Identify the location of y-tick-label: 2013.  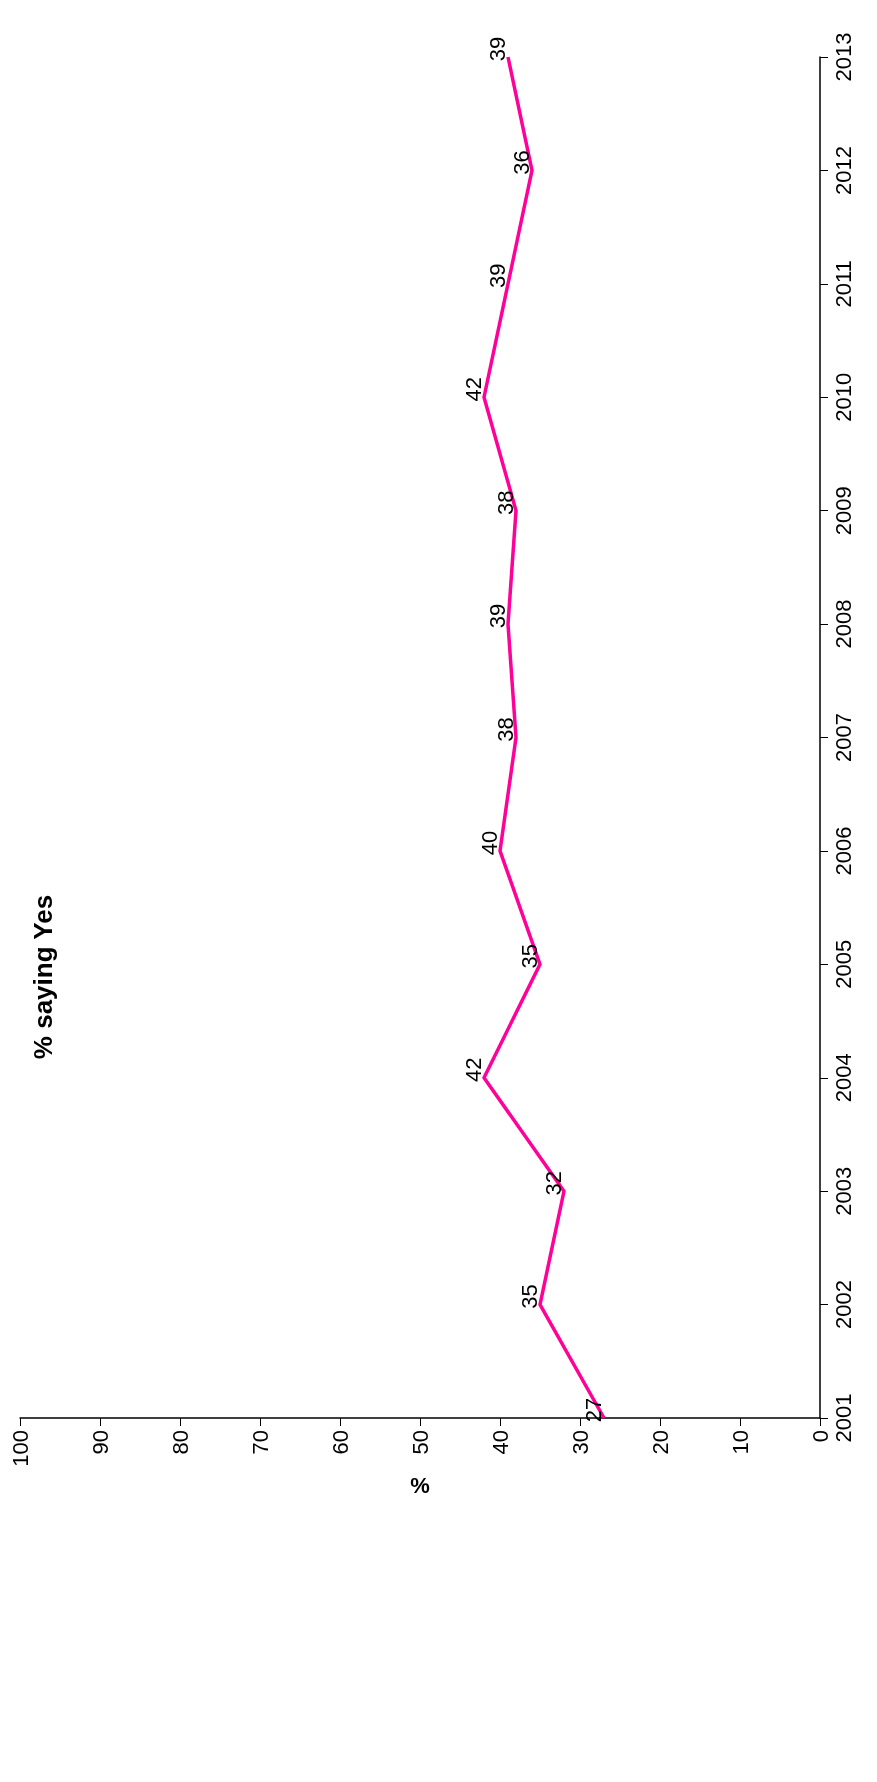
(843, 57).